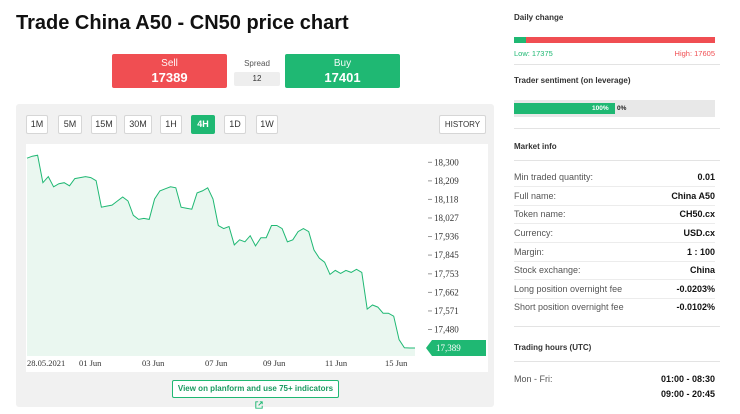 The image size is (740, 414). What do you see at coordinates (446, 162) in the screenshot?
I see `y-tick-label: 18,300` at bounding box center [446, 162].